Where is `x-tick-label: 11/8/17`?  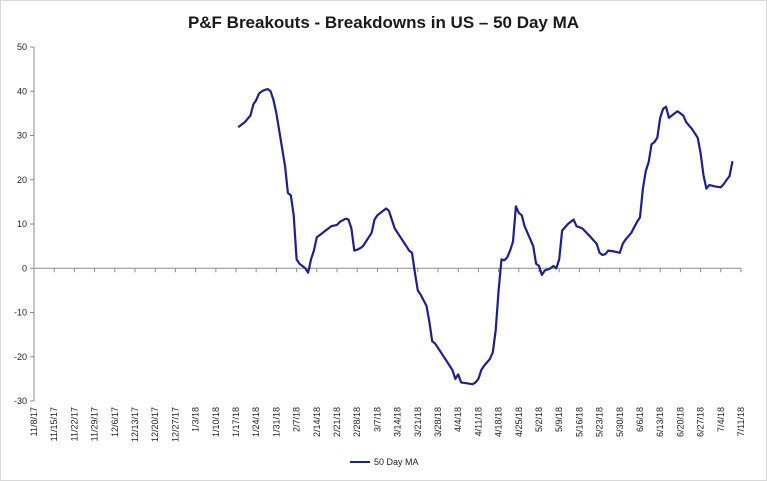
x-tick-label: 11/8/17 is located at coordinates (34, 421).